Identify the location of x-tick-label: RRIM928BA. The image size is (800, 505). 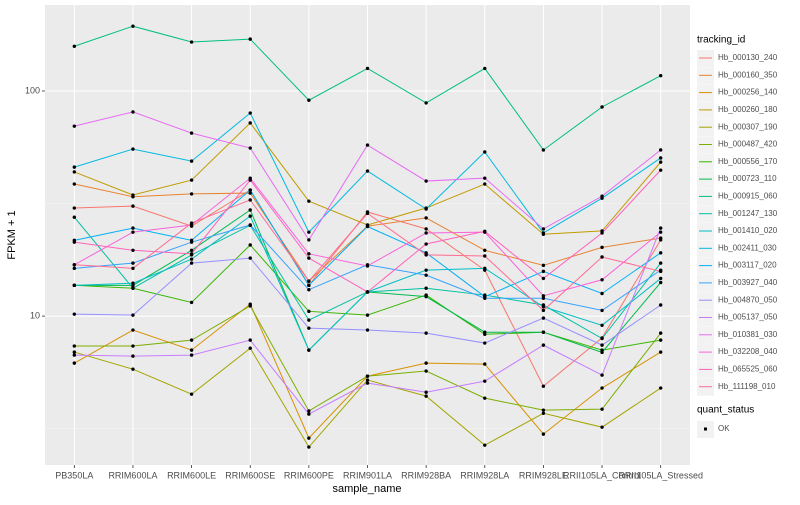
(426, 475).